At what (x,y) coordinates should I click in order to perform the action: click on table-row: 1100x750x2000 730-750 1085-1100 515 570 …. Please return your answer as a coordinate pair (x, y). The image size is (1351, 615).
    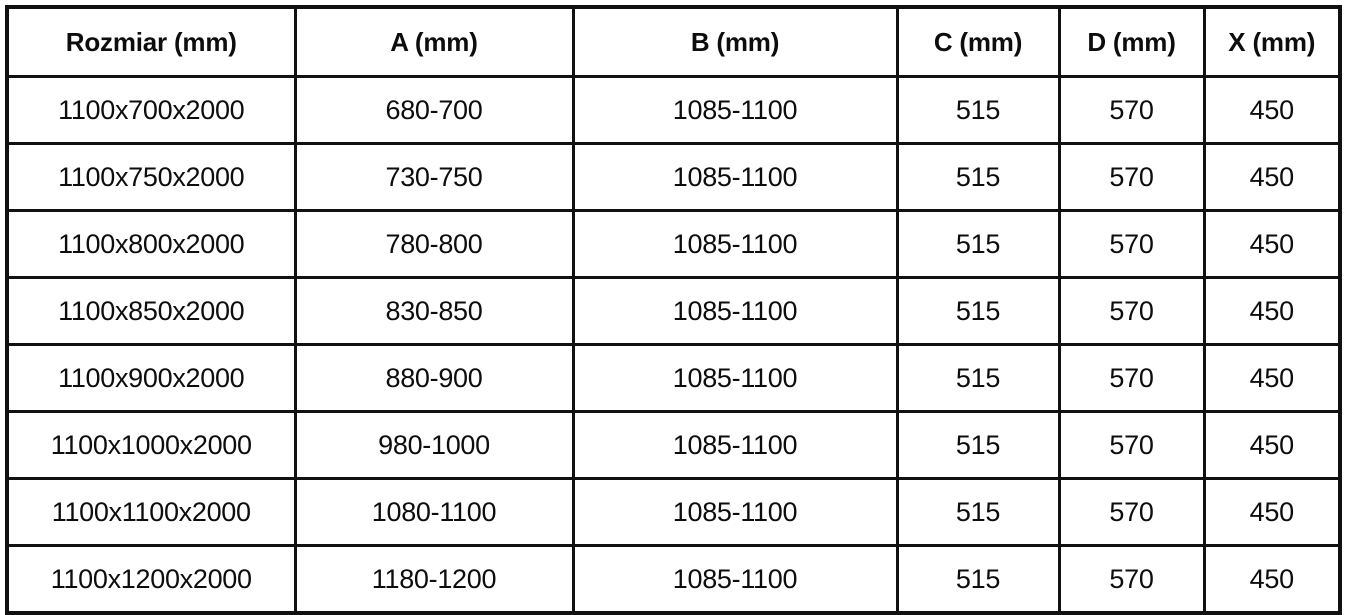
    Looking at the image, I should click on (673, 177).